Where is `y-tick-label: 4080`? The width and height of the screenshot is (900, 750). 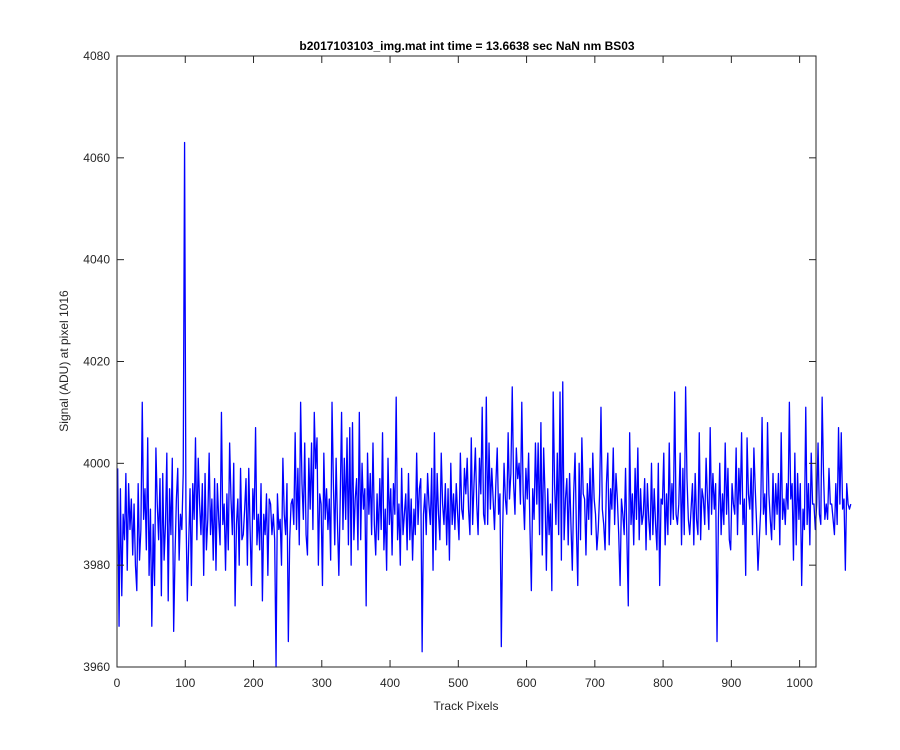 y-tick-label: 4080 is located at coordinates (96, 56).